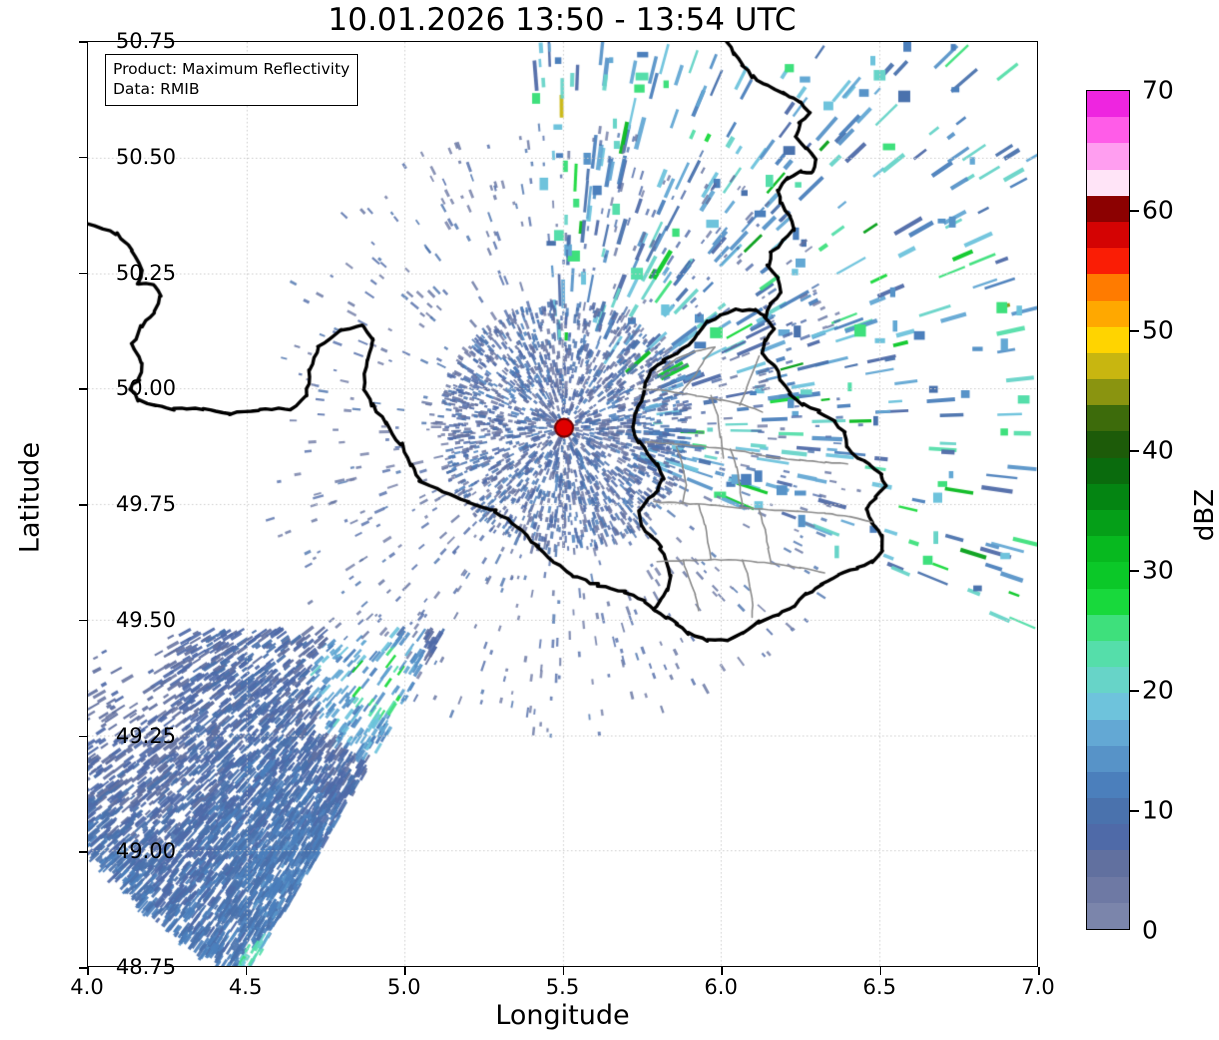 Image resolution: width=1219 pixels, height=1040 pixels. What do you see at coordinates (145, 388) in the screenshot?
I see `latitude-tick-5: 50.00` at bounding box center [145, 388].